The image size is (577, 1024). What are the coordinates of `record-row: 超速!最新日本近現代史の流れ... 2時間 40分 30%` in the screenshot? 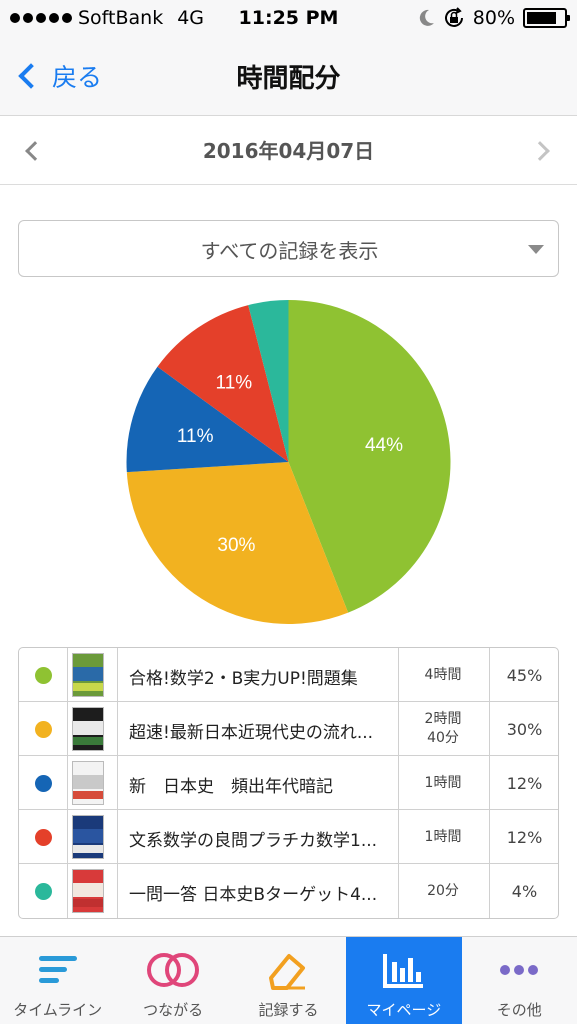 It's located at (288, 729).